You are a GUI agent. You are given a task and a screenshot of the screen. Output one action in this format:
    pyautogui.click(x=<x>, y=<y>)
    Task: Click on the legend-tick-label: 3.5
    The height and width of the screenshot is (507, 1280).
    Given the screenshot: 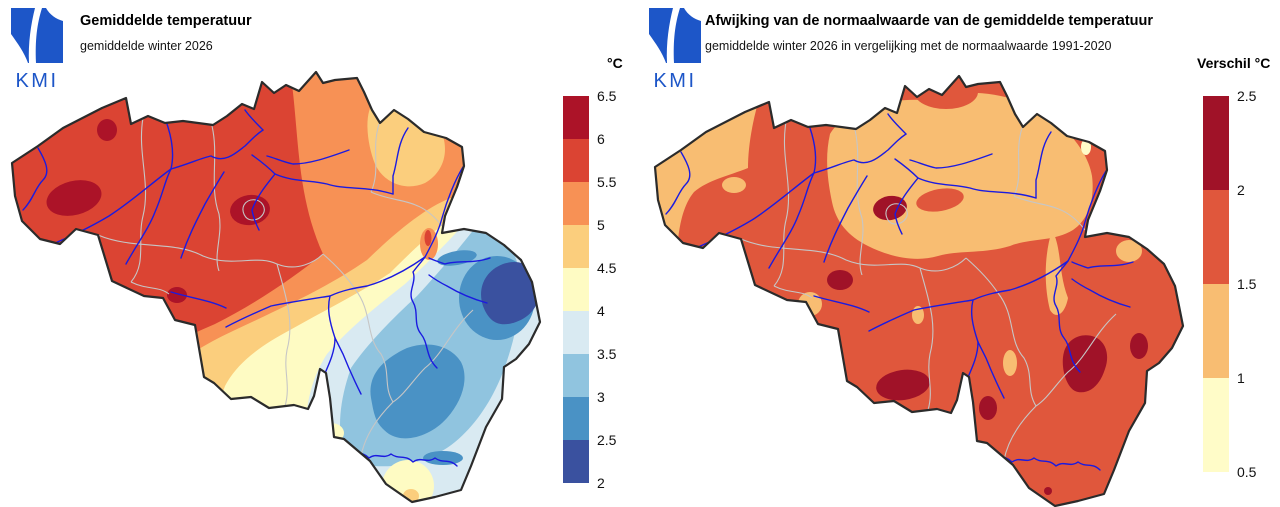 What is the action you would take?
    pyautogui.click(x=607, y=354)
    